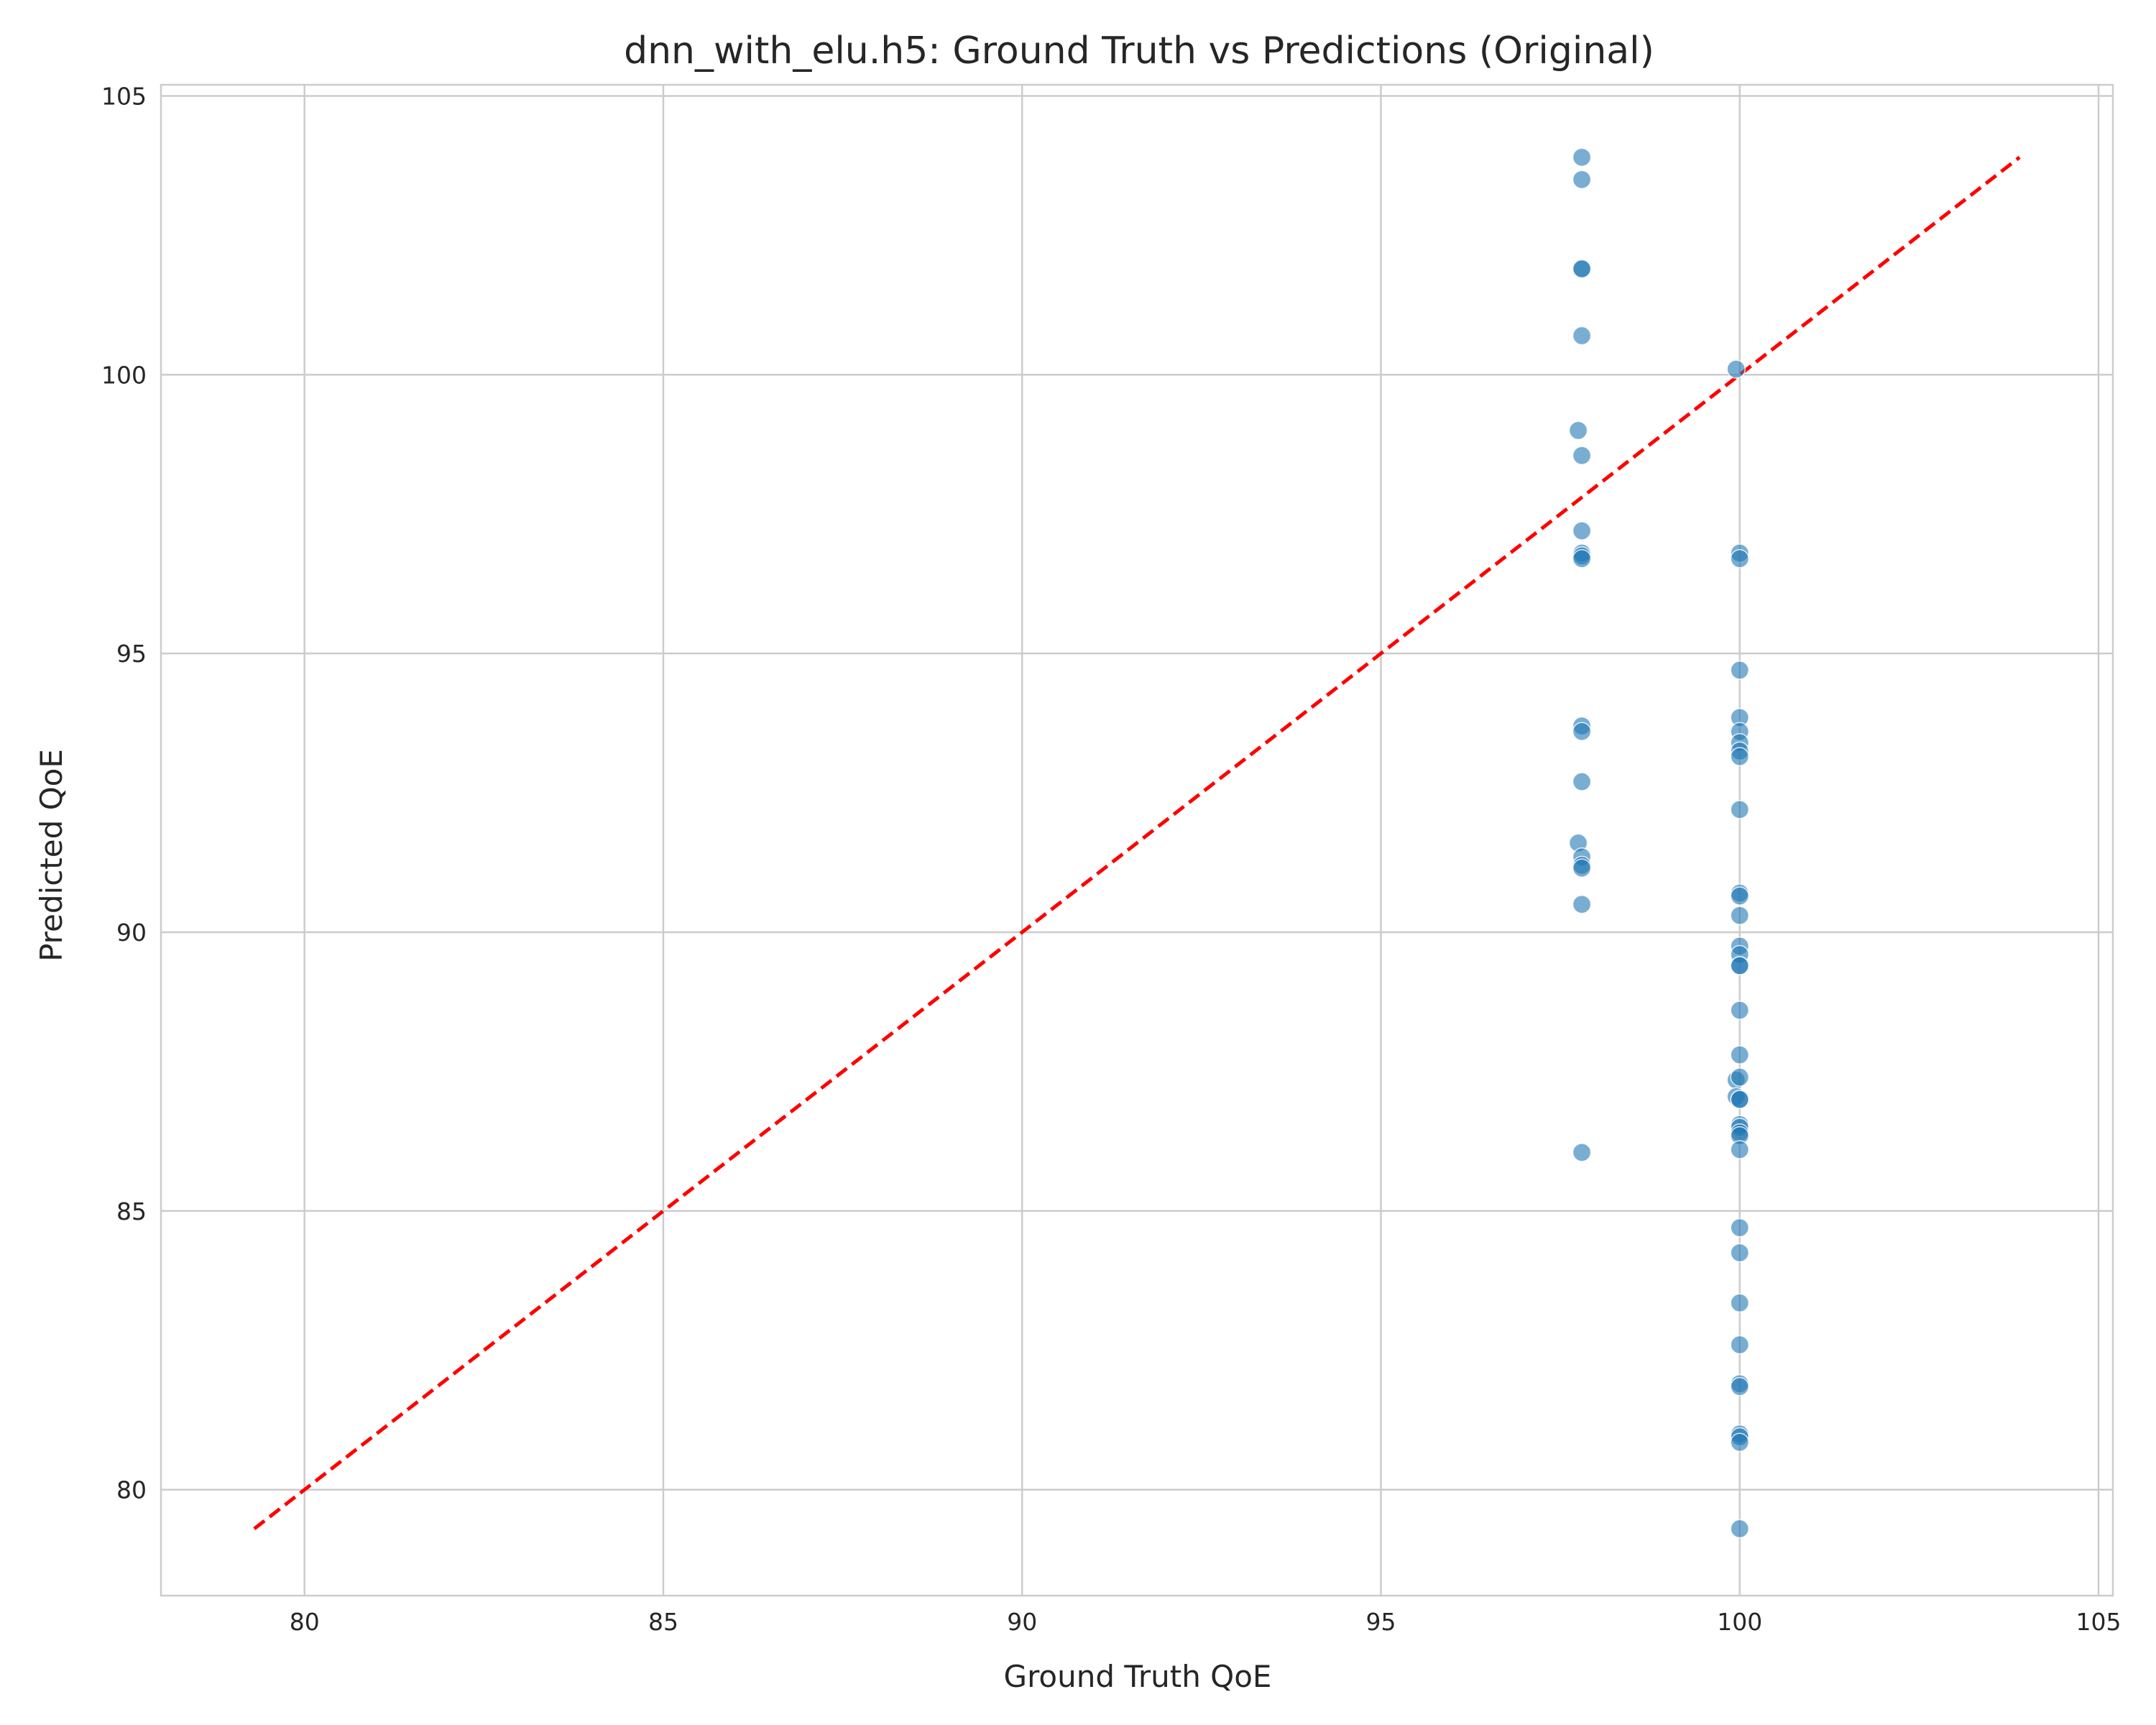 The image size is (2156, 1725). What do you see at coordinates (663, 1622) in the screenshot?
I see `x-tick-label: 85` at bounding box center [663, 1622].